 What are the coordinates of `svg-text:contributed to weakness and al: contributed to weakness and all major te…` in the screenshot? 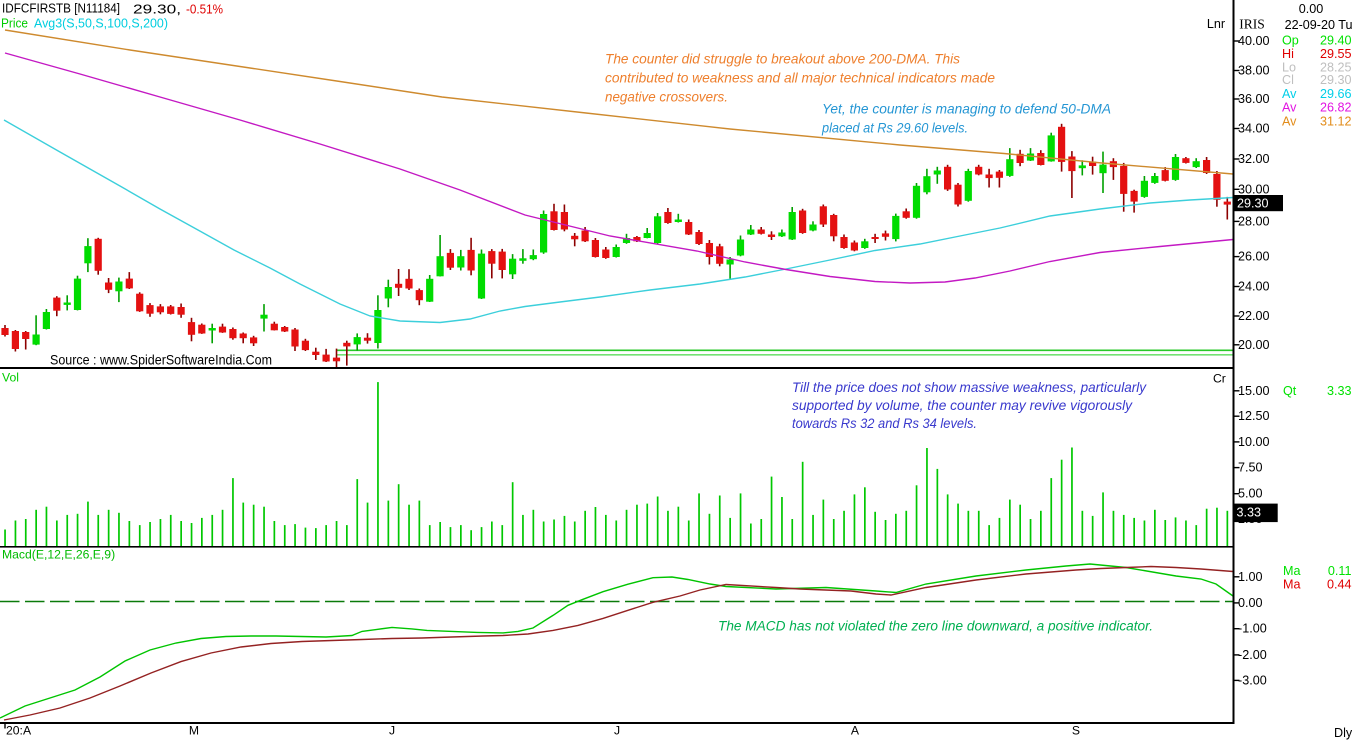 It's located at (800, 78).